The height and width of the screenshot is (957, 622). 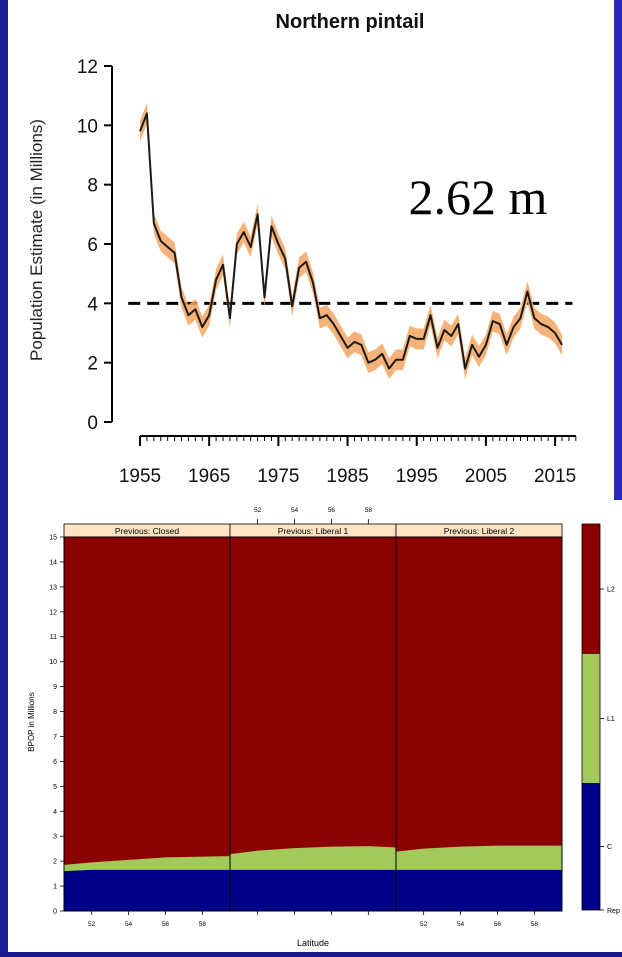 What do you see at coordinates (55, 837) in the screenshot?
I see `y-tick-label: 3` at bounding box center [55, 837].